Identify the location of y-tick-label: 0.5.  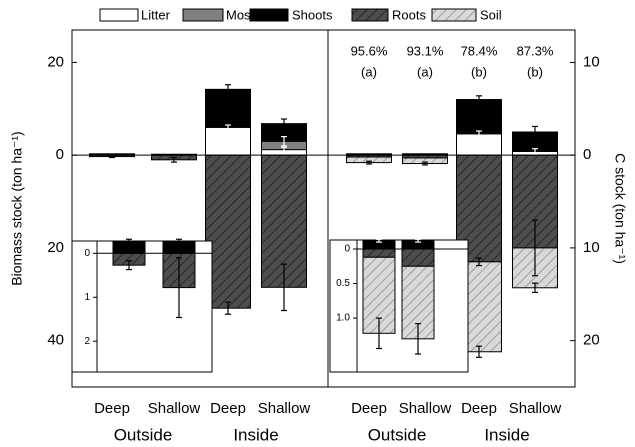
(343, 283).